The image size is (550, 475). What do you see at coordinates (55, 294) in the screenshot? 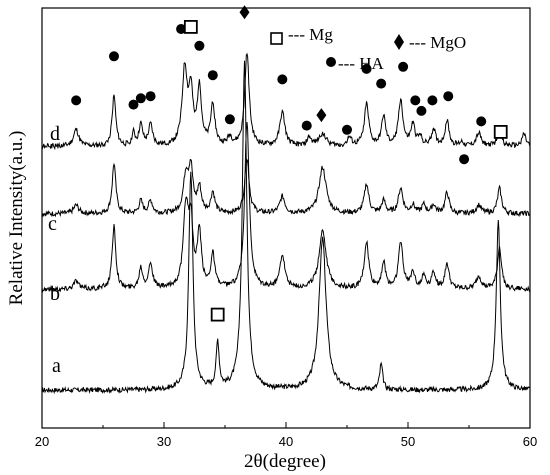
I see `curve-label-b: b` at bounding box center [55, 294].